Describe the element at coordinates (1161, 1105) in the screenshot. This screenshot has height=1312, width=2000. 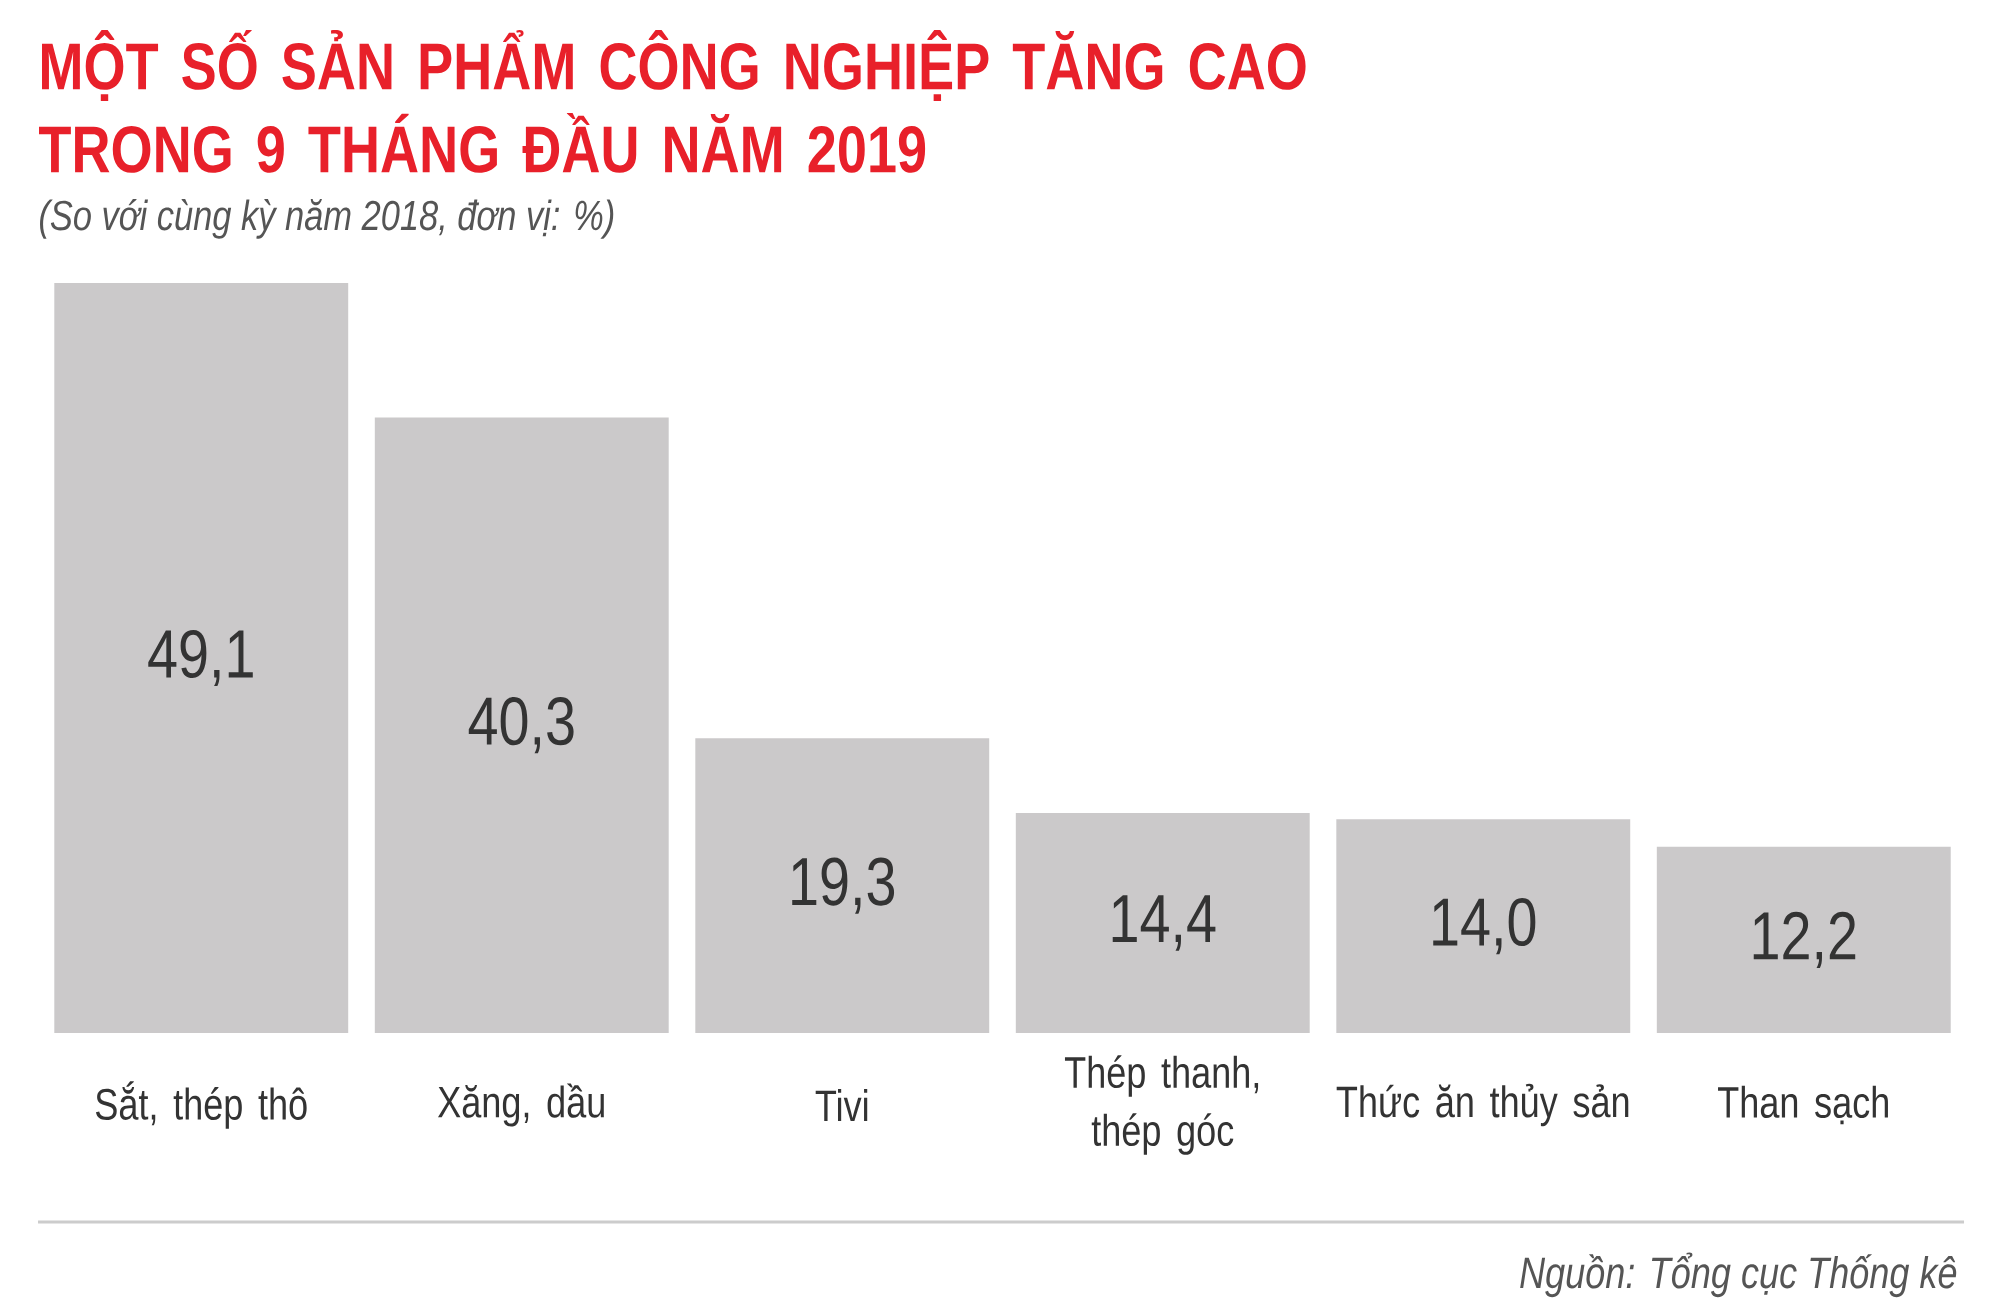
I see `x-tick-label: Thép thanh, thép góc` at that location.